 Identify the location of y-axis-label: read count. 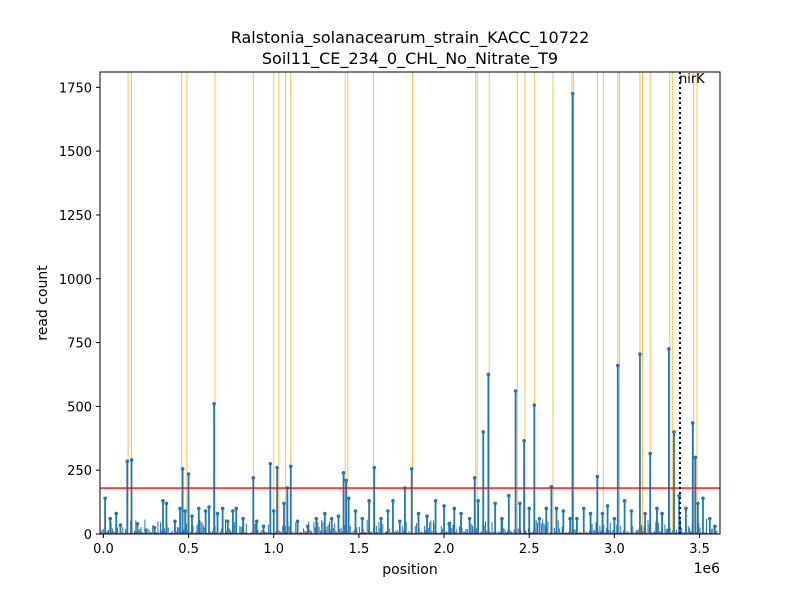
(43, 303).